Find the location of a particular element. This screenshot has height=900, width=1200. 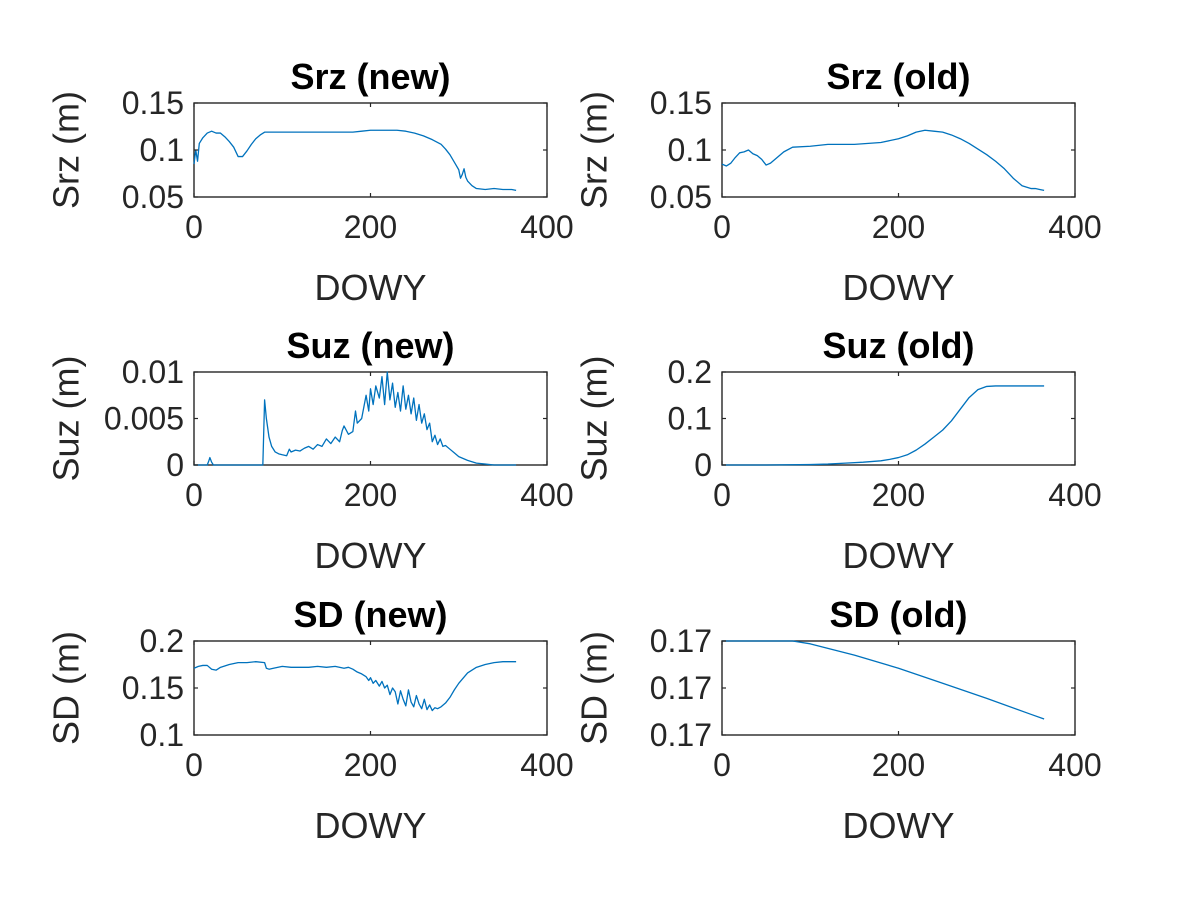

subplot-srz-old-xtick-label: 200 is located at coordinates (898, 227).